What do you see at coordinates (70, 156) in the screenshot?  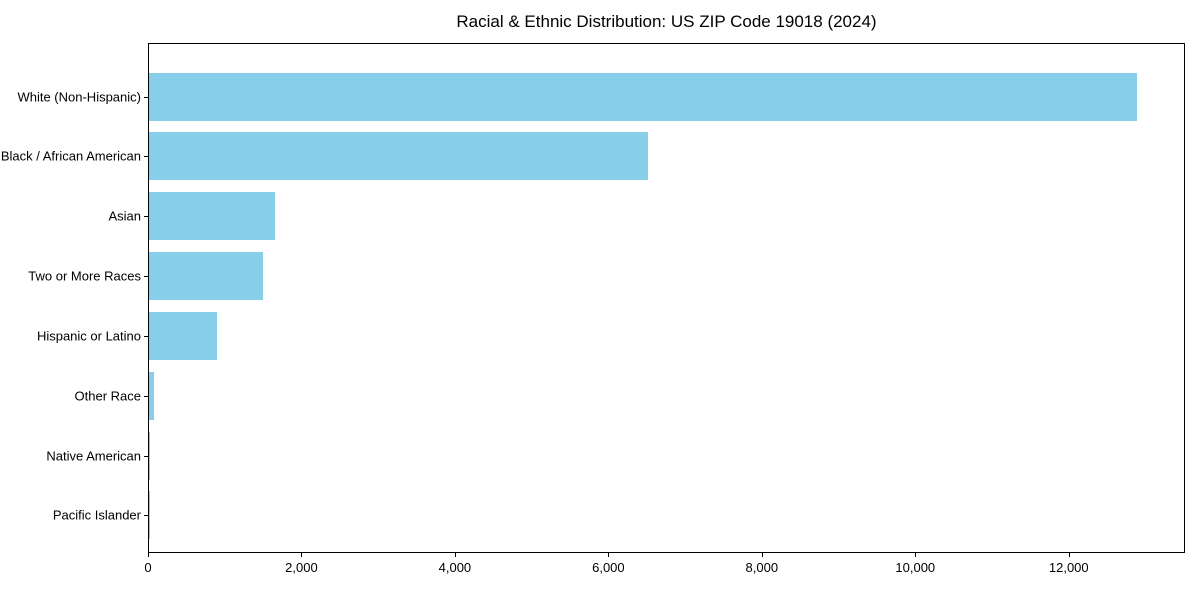 I see `y-axis-category-label: Black / African American` at bounding box center [70, 156].